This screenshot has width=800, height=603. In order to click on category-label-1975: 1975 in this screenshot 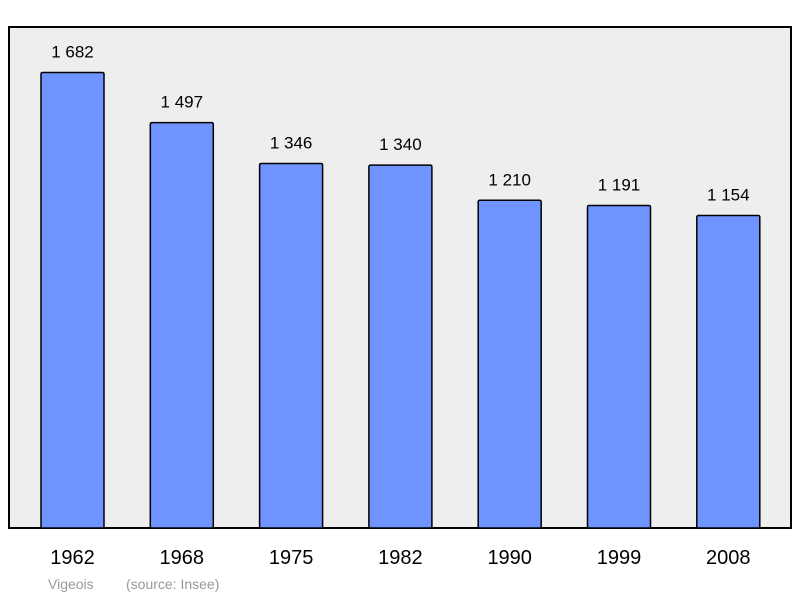, I will do `click(291, 558)`.